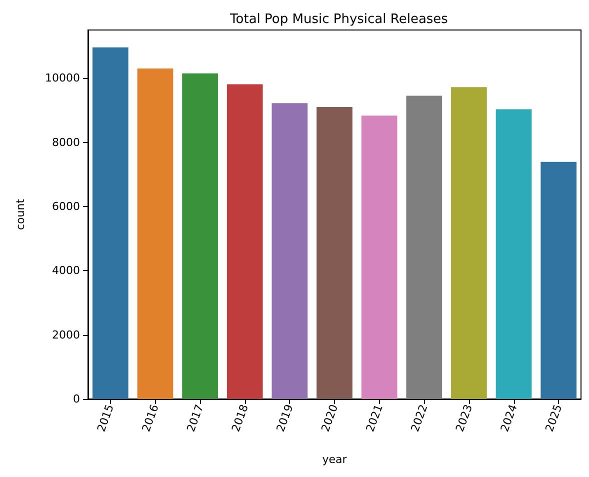  I want to click on x-axis-title: year, so click(335, 459).